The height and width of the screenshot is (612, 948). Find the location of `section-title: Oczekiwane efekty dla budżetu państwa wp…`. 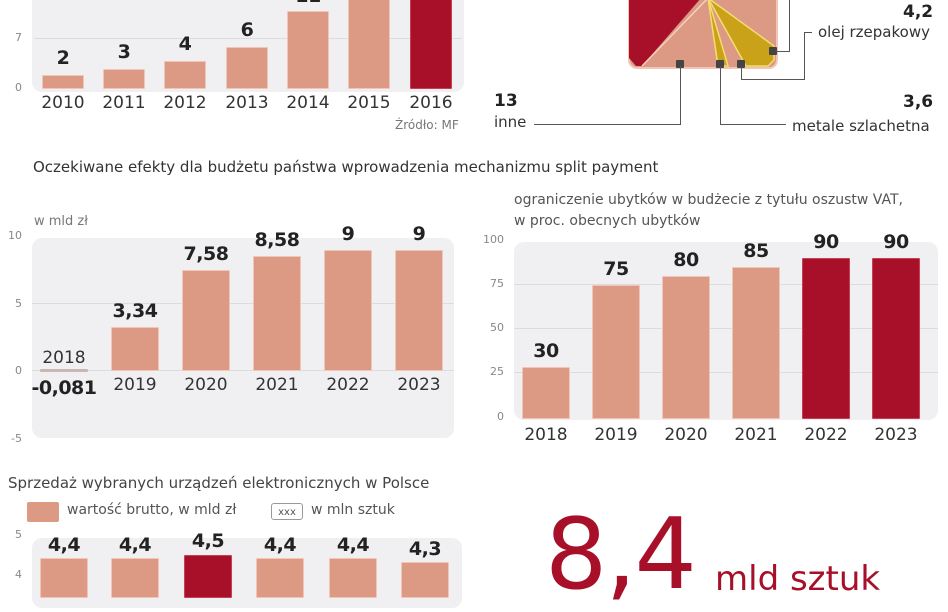

section-title: Oczekiwane efekty dla budżetu państwa wp… is located at coordinates (346, 167).